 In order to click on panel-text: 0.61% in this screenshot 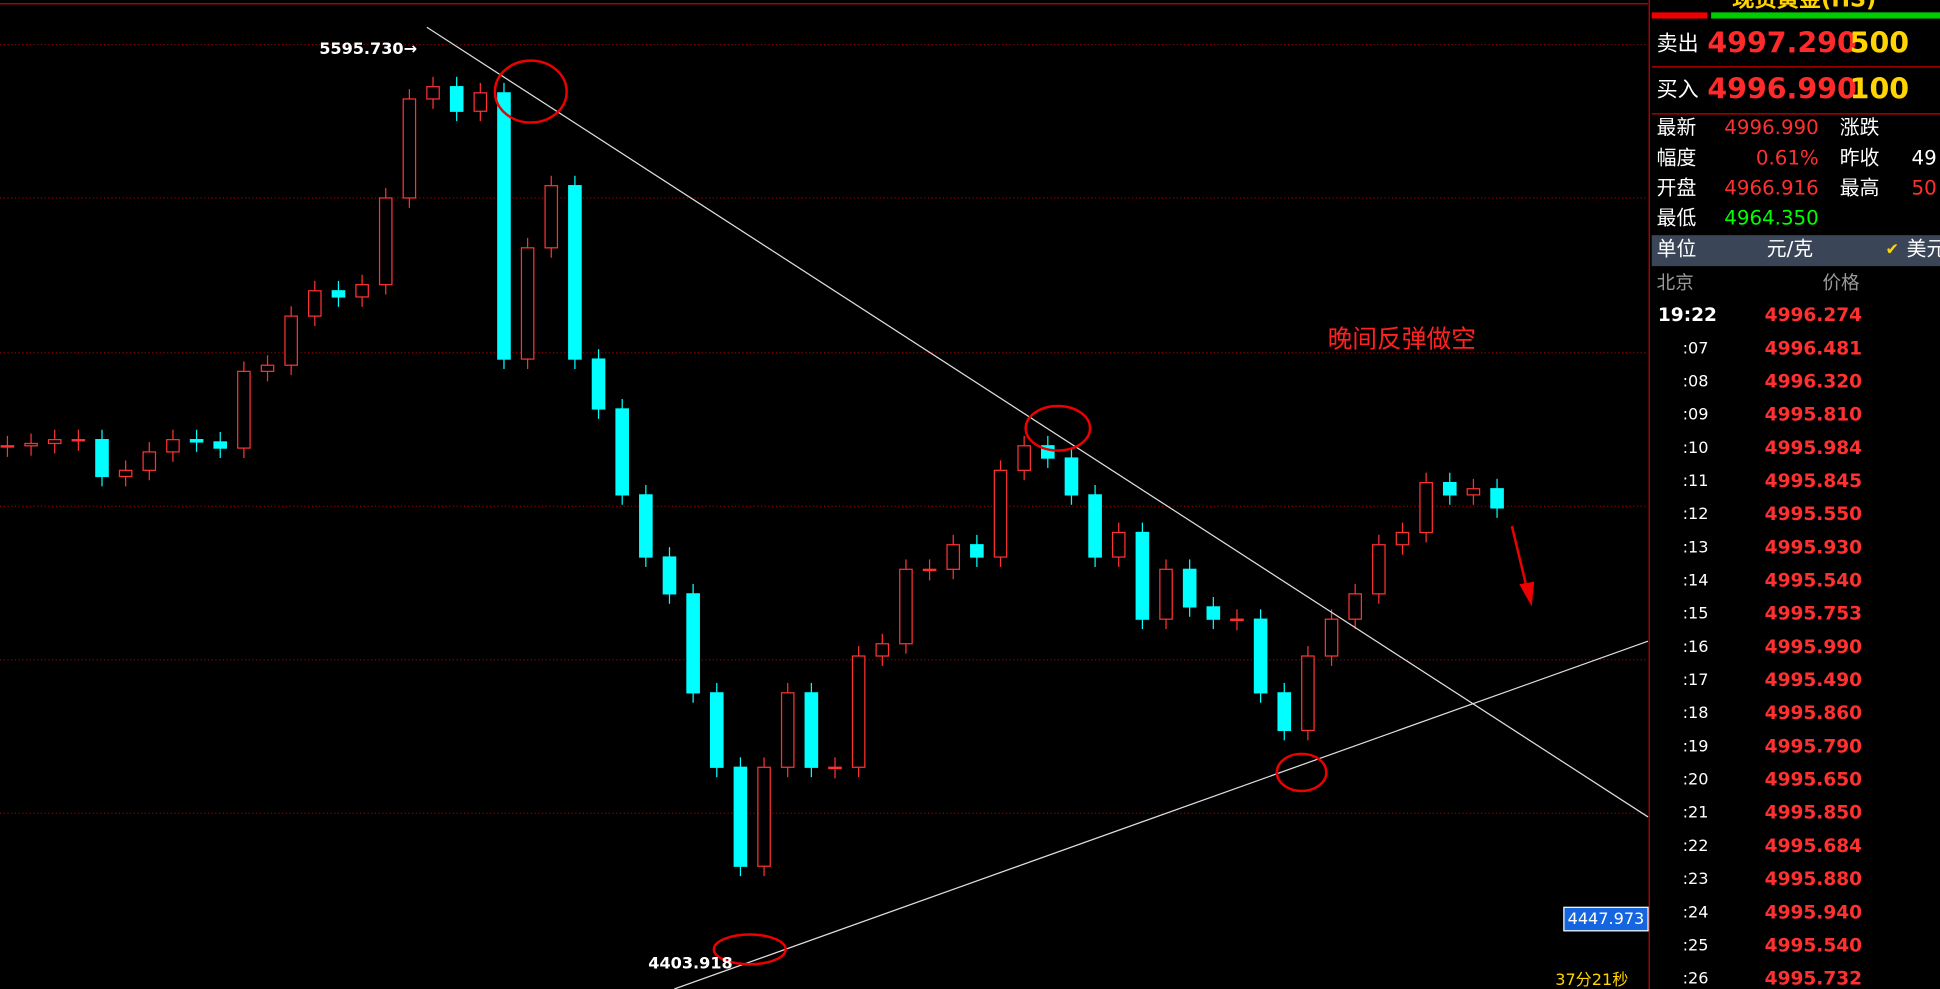, I will do `click(1787, 157)`.